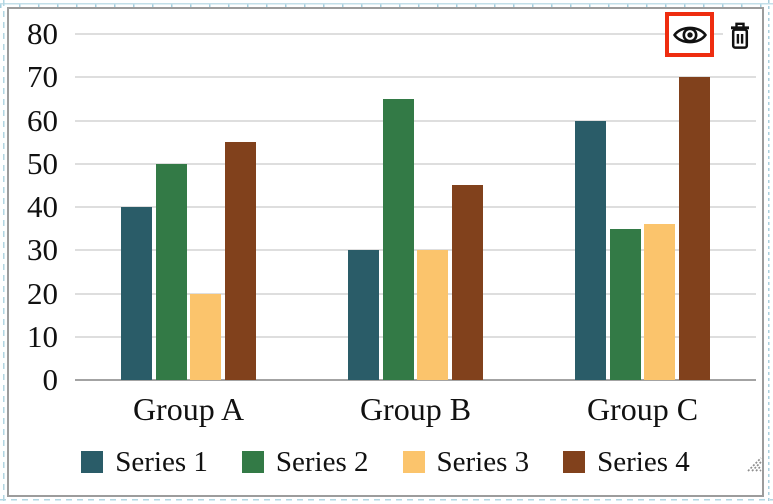 Image resolution: width=773 pixels, height=504 pixels. Describe the element at coordinates (42, 120) in the screenshot. I see `y-tick-label: 60` at that location.